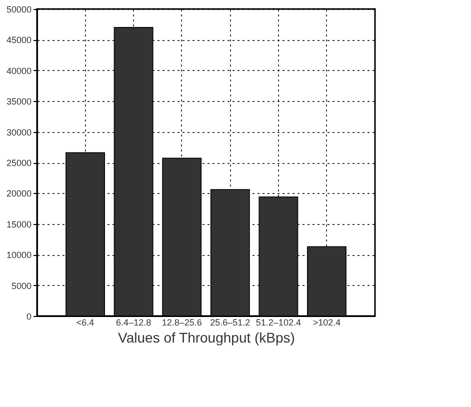 The height and width of the screenshot is (407, 471). What do you see at coordinates (19, 255) in the screenshot?
I see `y-tick-label: 10000` at bounding box center [19, 255].